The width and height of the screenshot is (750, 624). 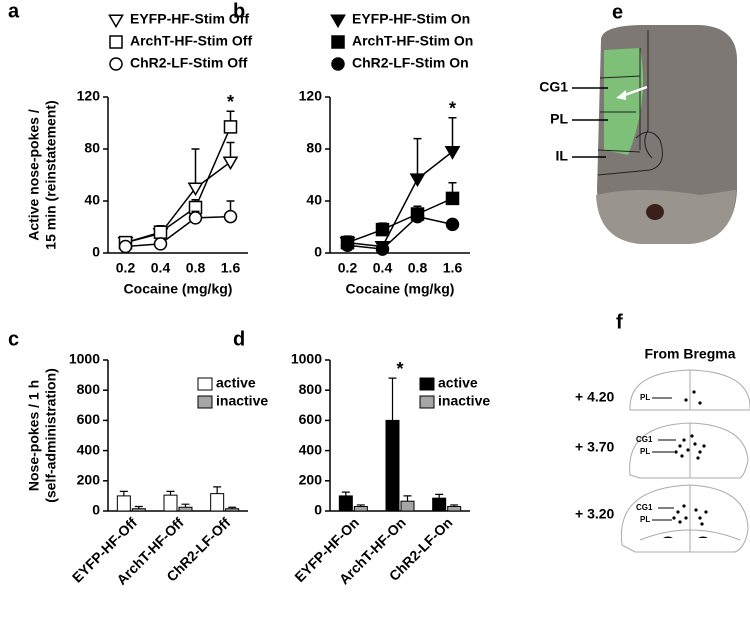 What do you see at coordinates (178, 289) in the screenshot?
I see `x-axis-label: Cocaine (mg/kg)` at bounding box center [178, 289].